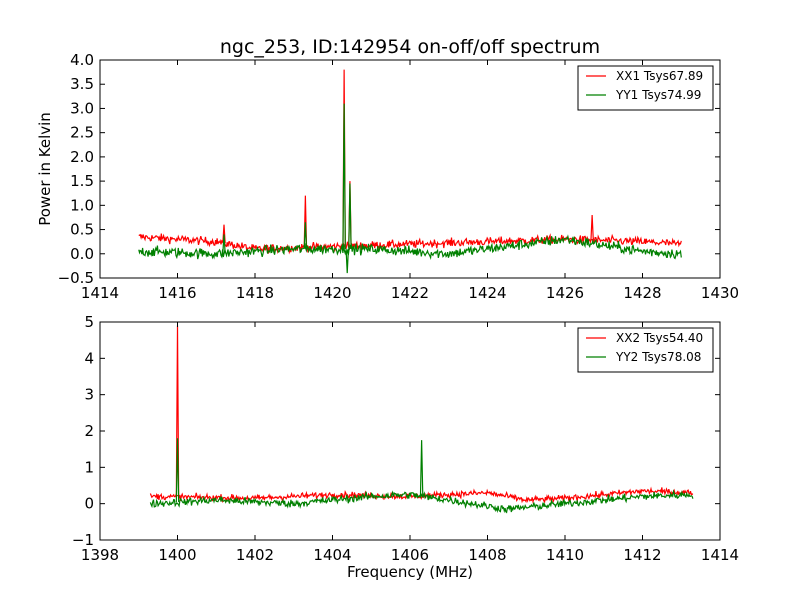 Image resolution: width=800 pixels, height=604 pixels. Describe the element at coordinates (82, 230) in the screenshot. I see `y-tick-label: 0.5` at that location.